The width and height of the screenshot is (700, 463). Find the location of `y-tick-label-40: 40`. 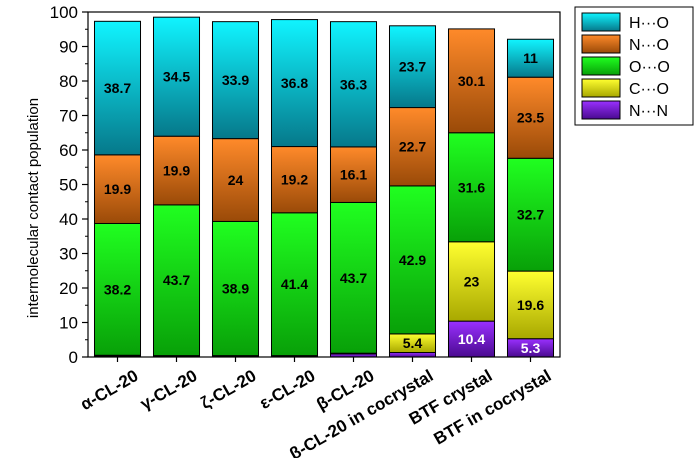

y-tick-label-40: 40 is located at coordinates (68, 219).